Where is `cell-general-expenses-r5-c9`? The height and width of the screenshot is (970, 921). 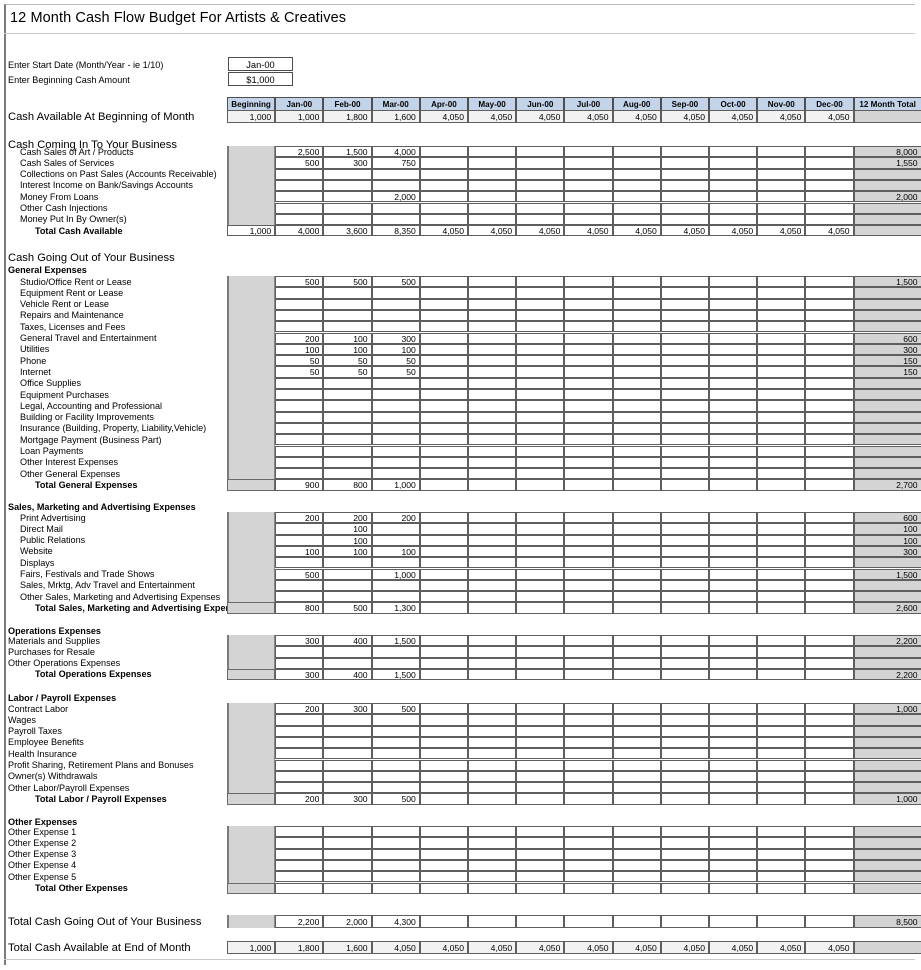
cell-general-expenses-r5-c9 is located at coordinates (733, 338).